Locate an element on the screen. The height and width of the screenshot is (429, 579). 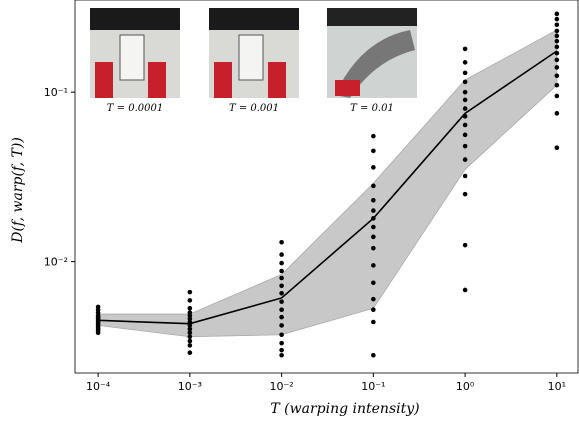
x-tick-label: 10¹ is located at coordinates (557, 386).